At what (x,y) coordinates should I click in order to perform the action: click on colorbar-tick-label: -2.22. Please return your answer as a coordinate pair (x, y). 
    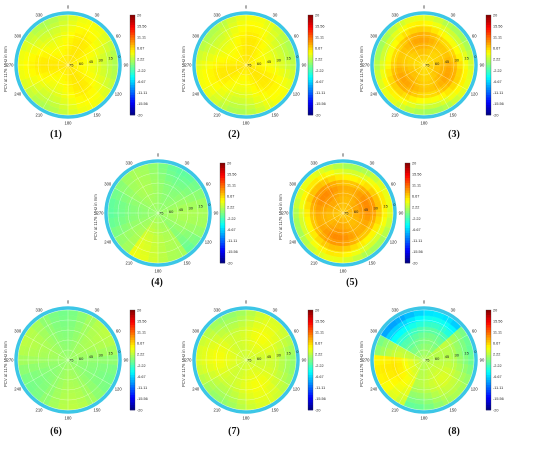
    Looking at the image, I should click on (141, 366).